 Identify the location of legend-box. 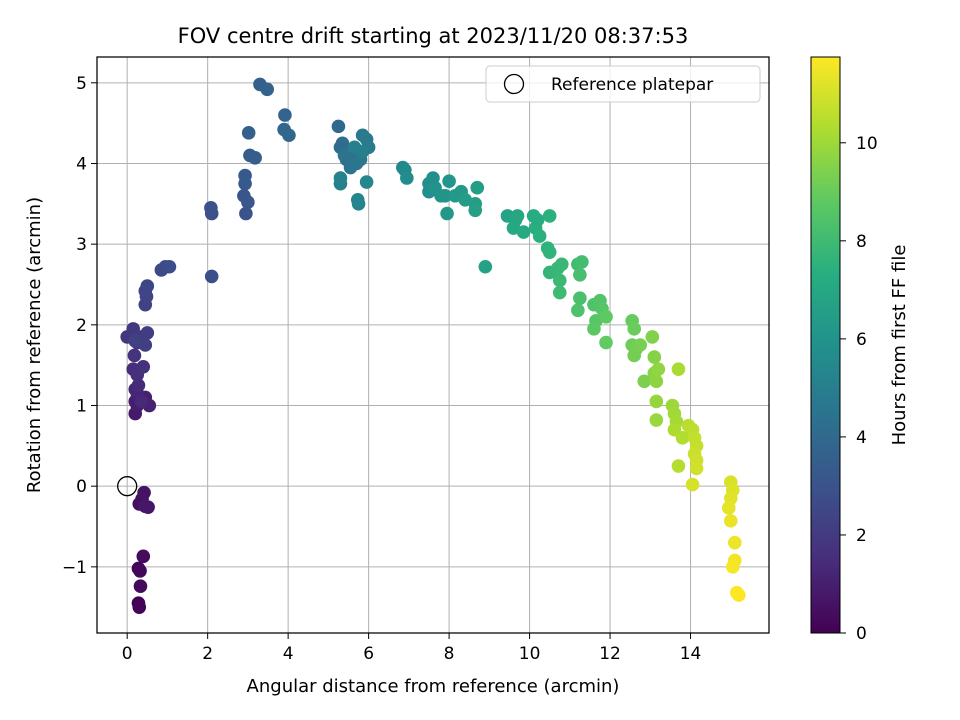
(623, 84).